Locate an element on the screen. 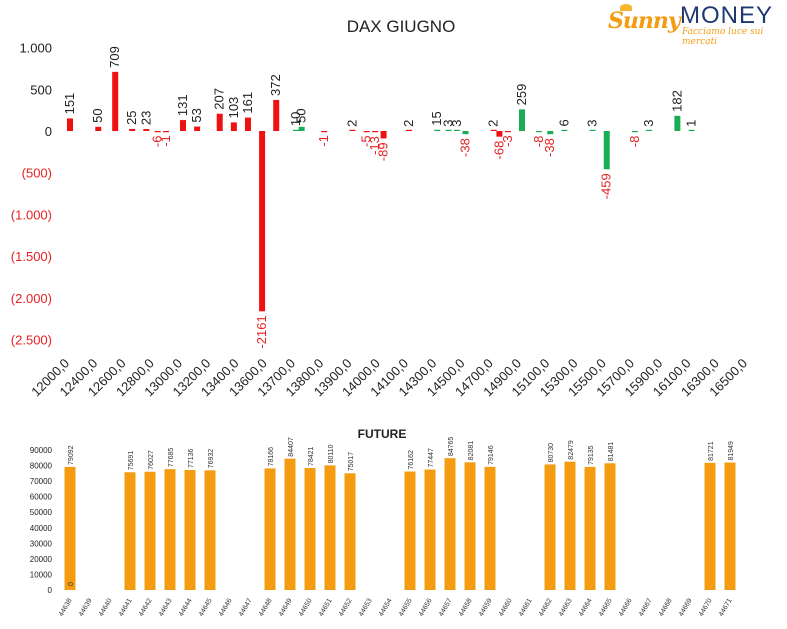  sun-icon is located at coordinates (626, 7).